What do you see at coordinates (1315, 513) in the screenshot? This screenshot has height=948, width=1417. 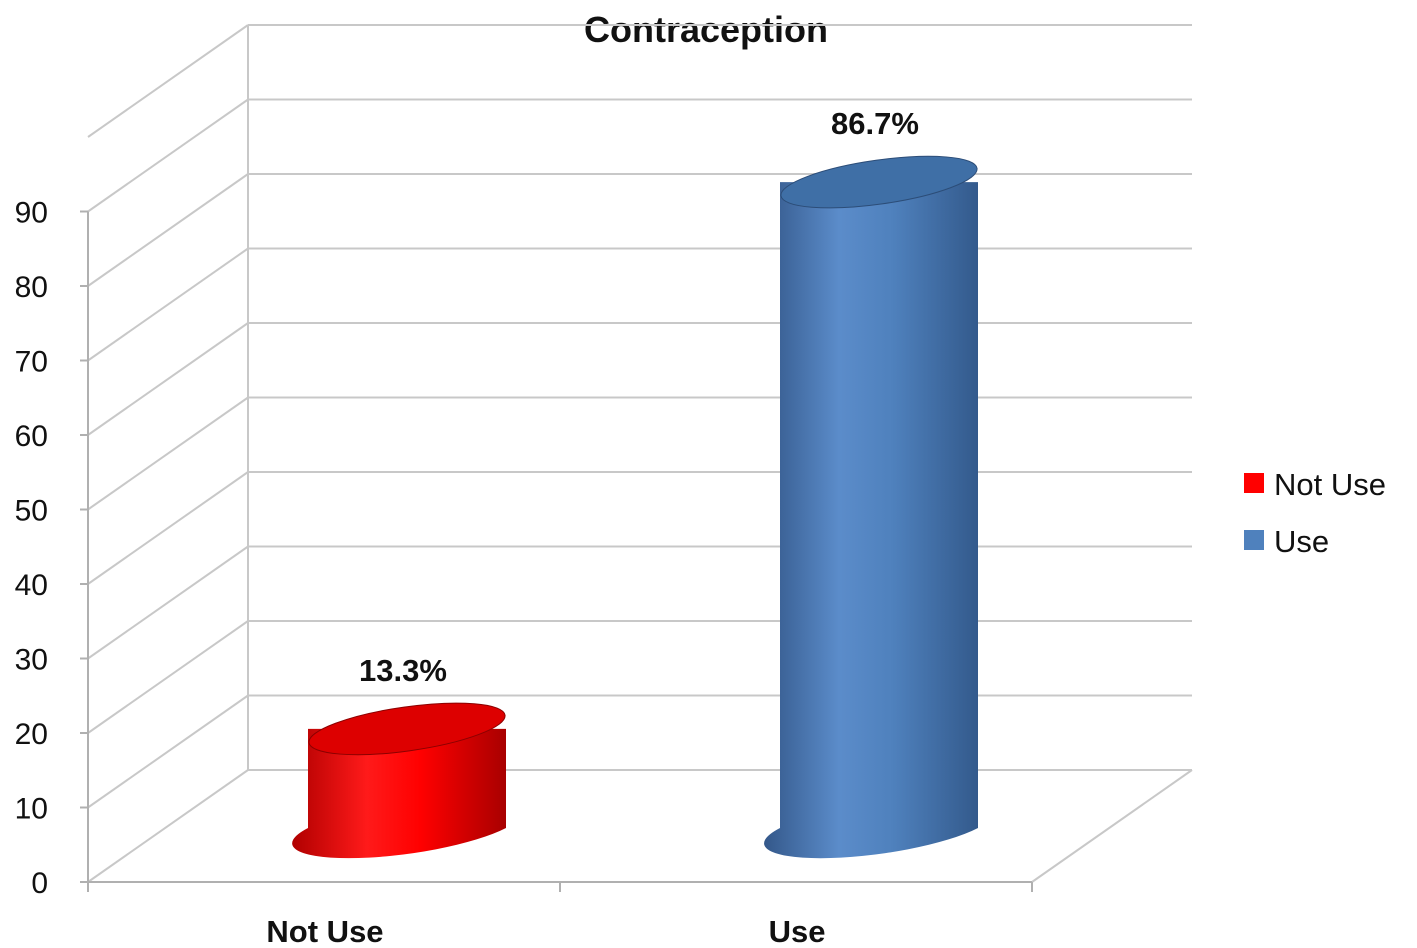 I see `legend: Not Use Use` at bounding box center [1315, 513].